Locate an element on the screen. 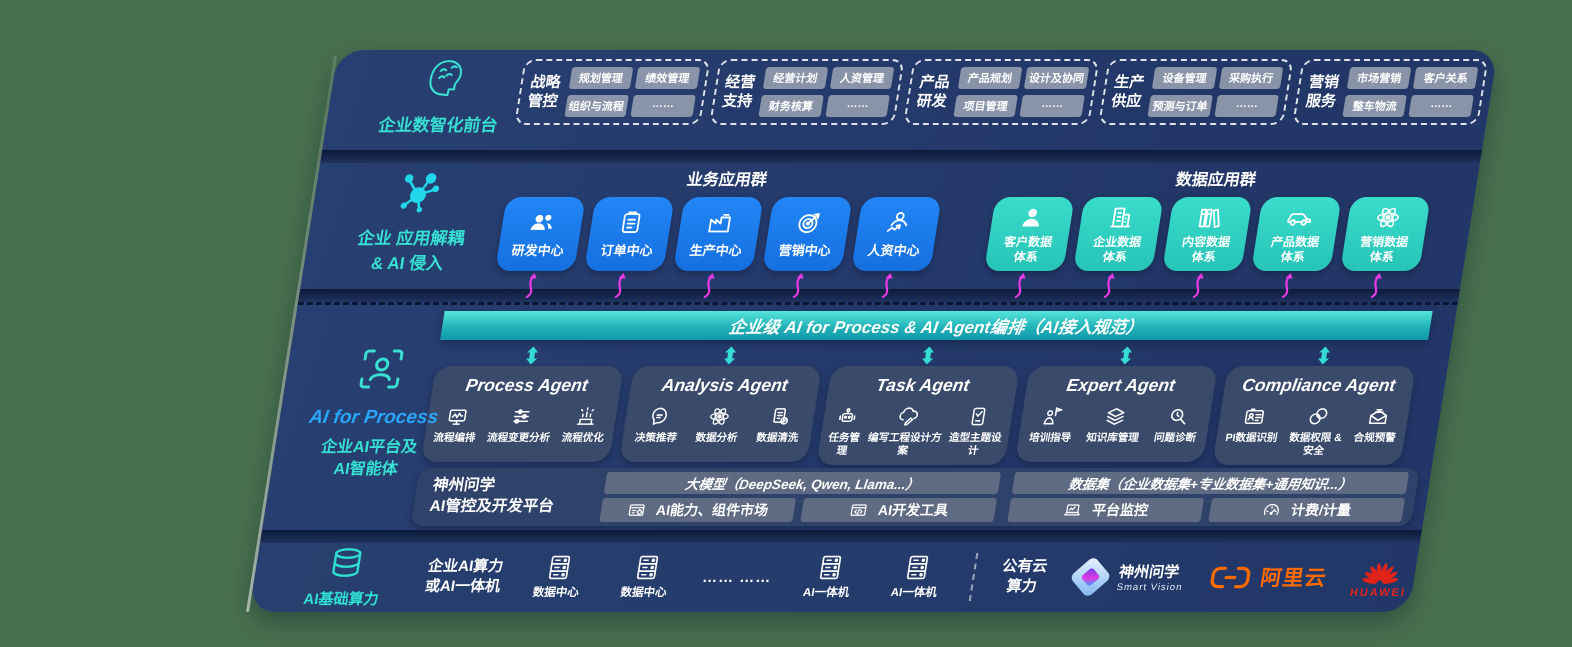  app-cell: 产品数据体系 is located at coordinates (1294, 247).